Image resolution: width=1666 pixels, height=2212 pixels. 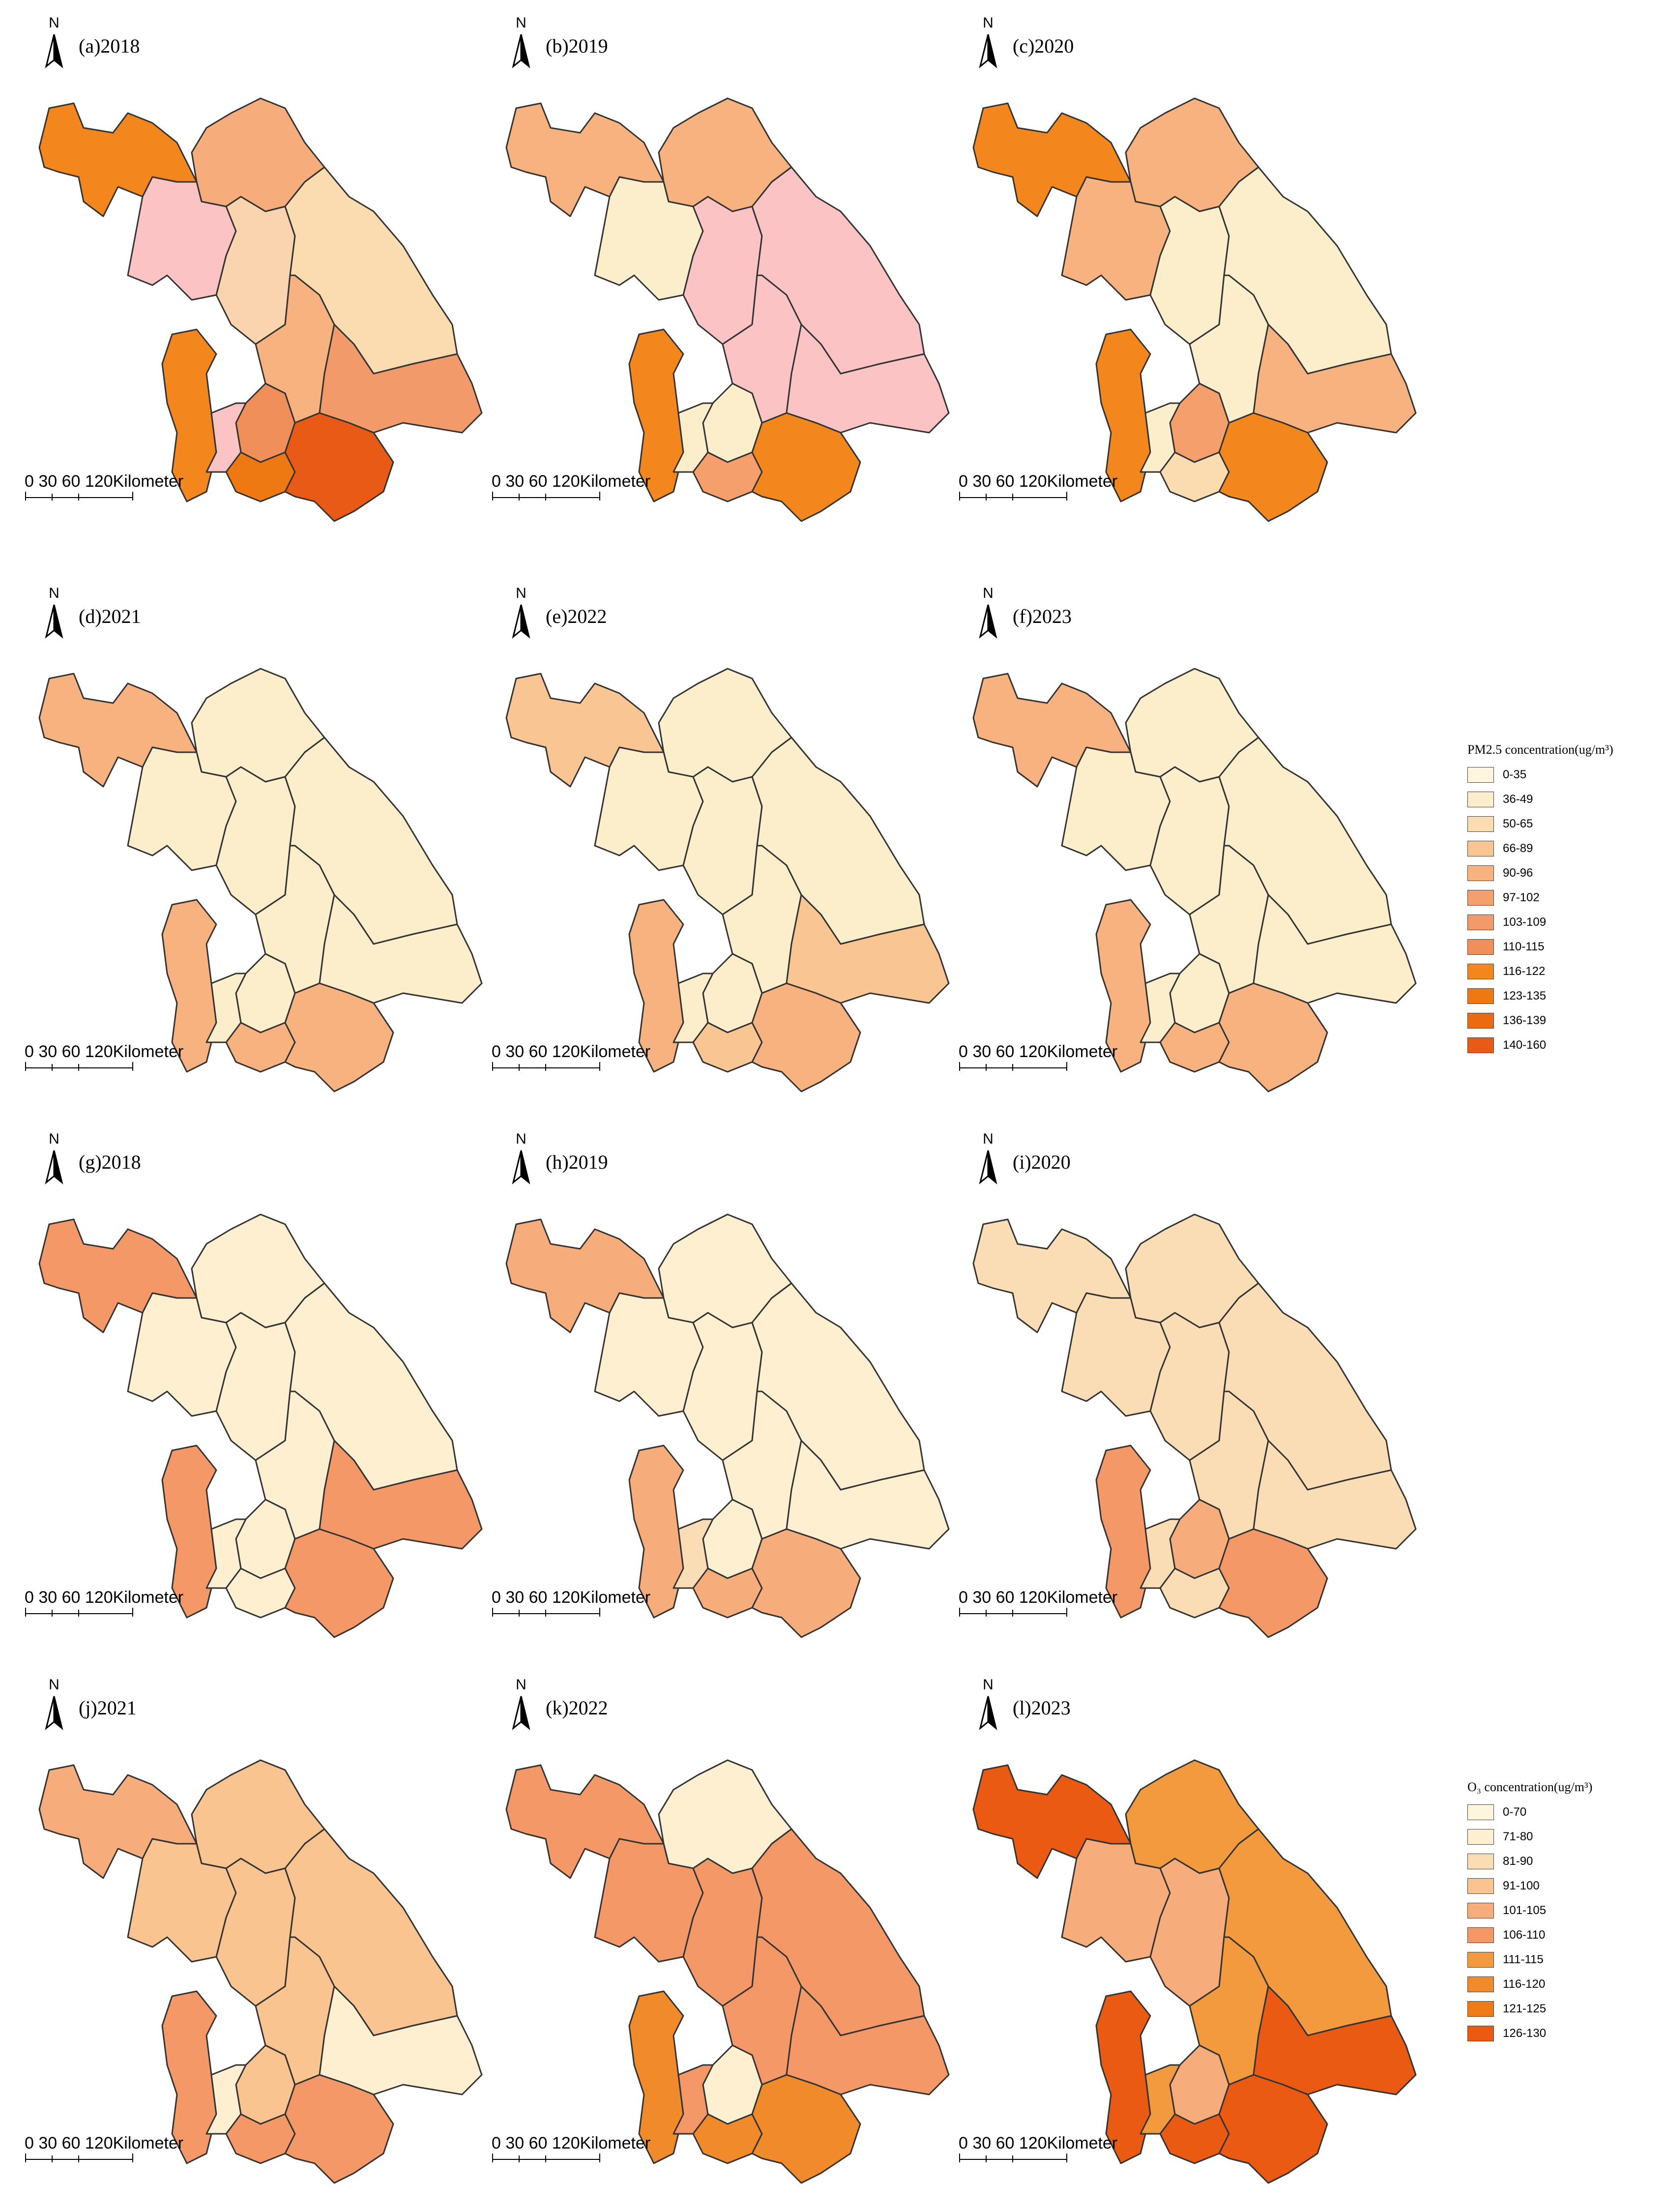 What do you see at coordinates (1525, 1910) in the screenshot?
I see `o3-legend-label: 101-105` at bounding box center [1525, 1910].